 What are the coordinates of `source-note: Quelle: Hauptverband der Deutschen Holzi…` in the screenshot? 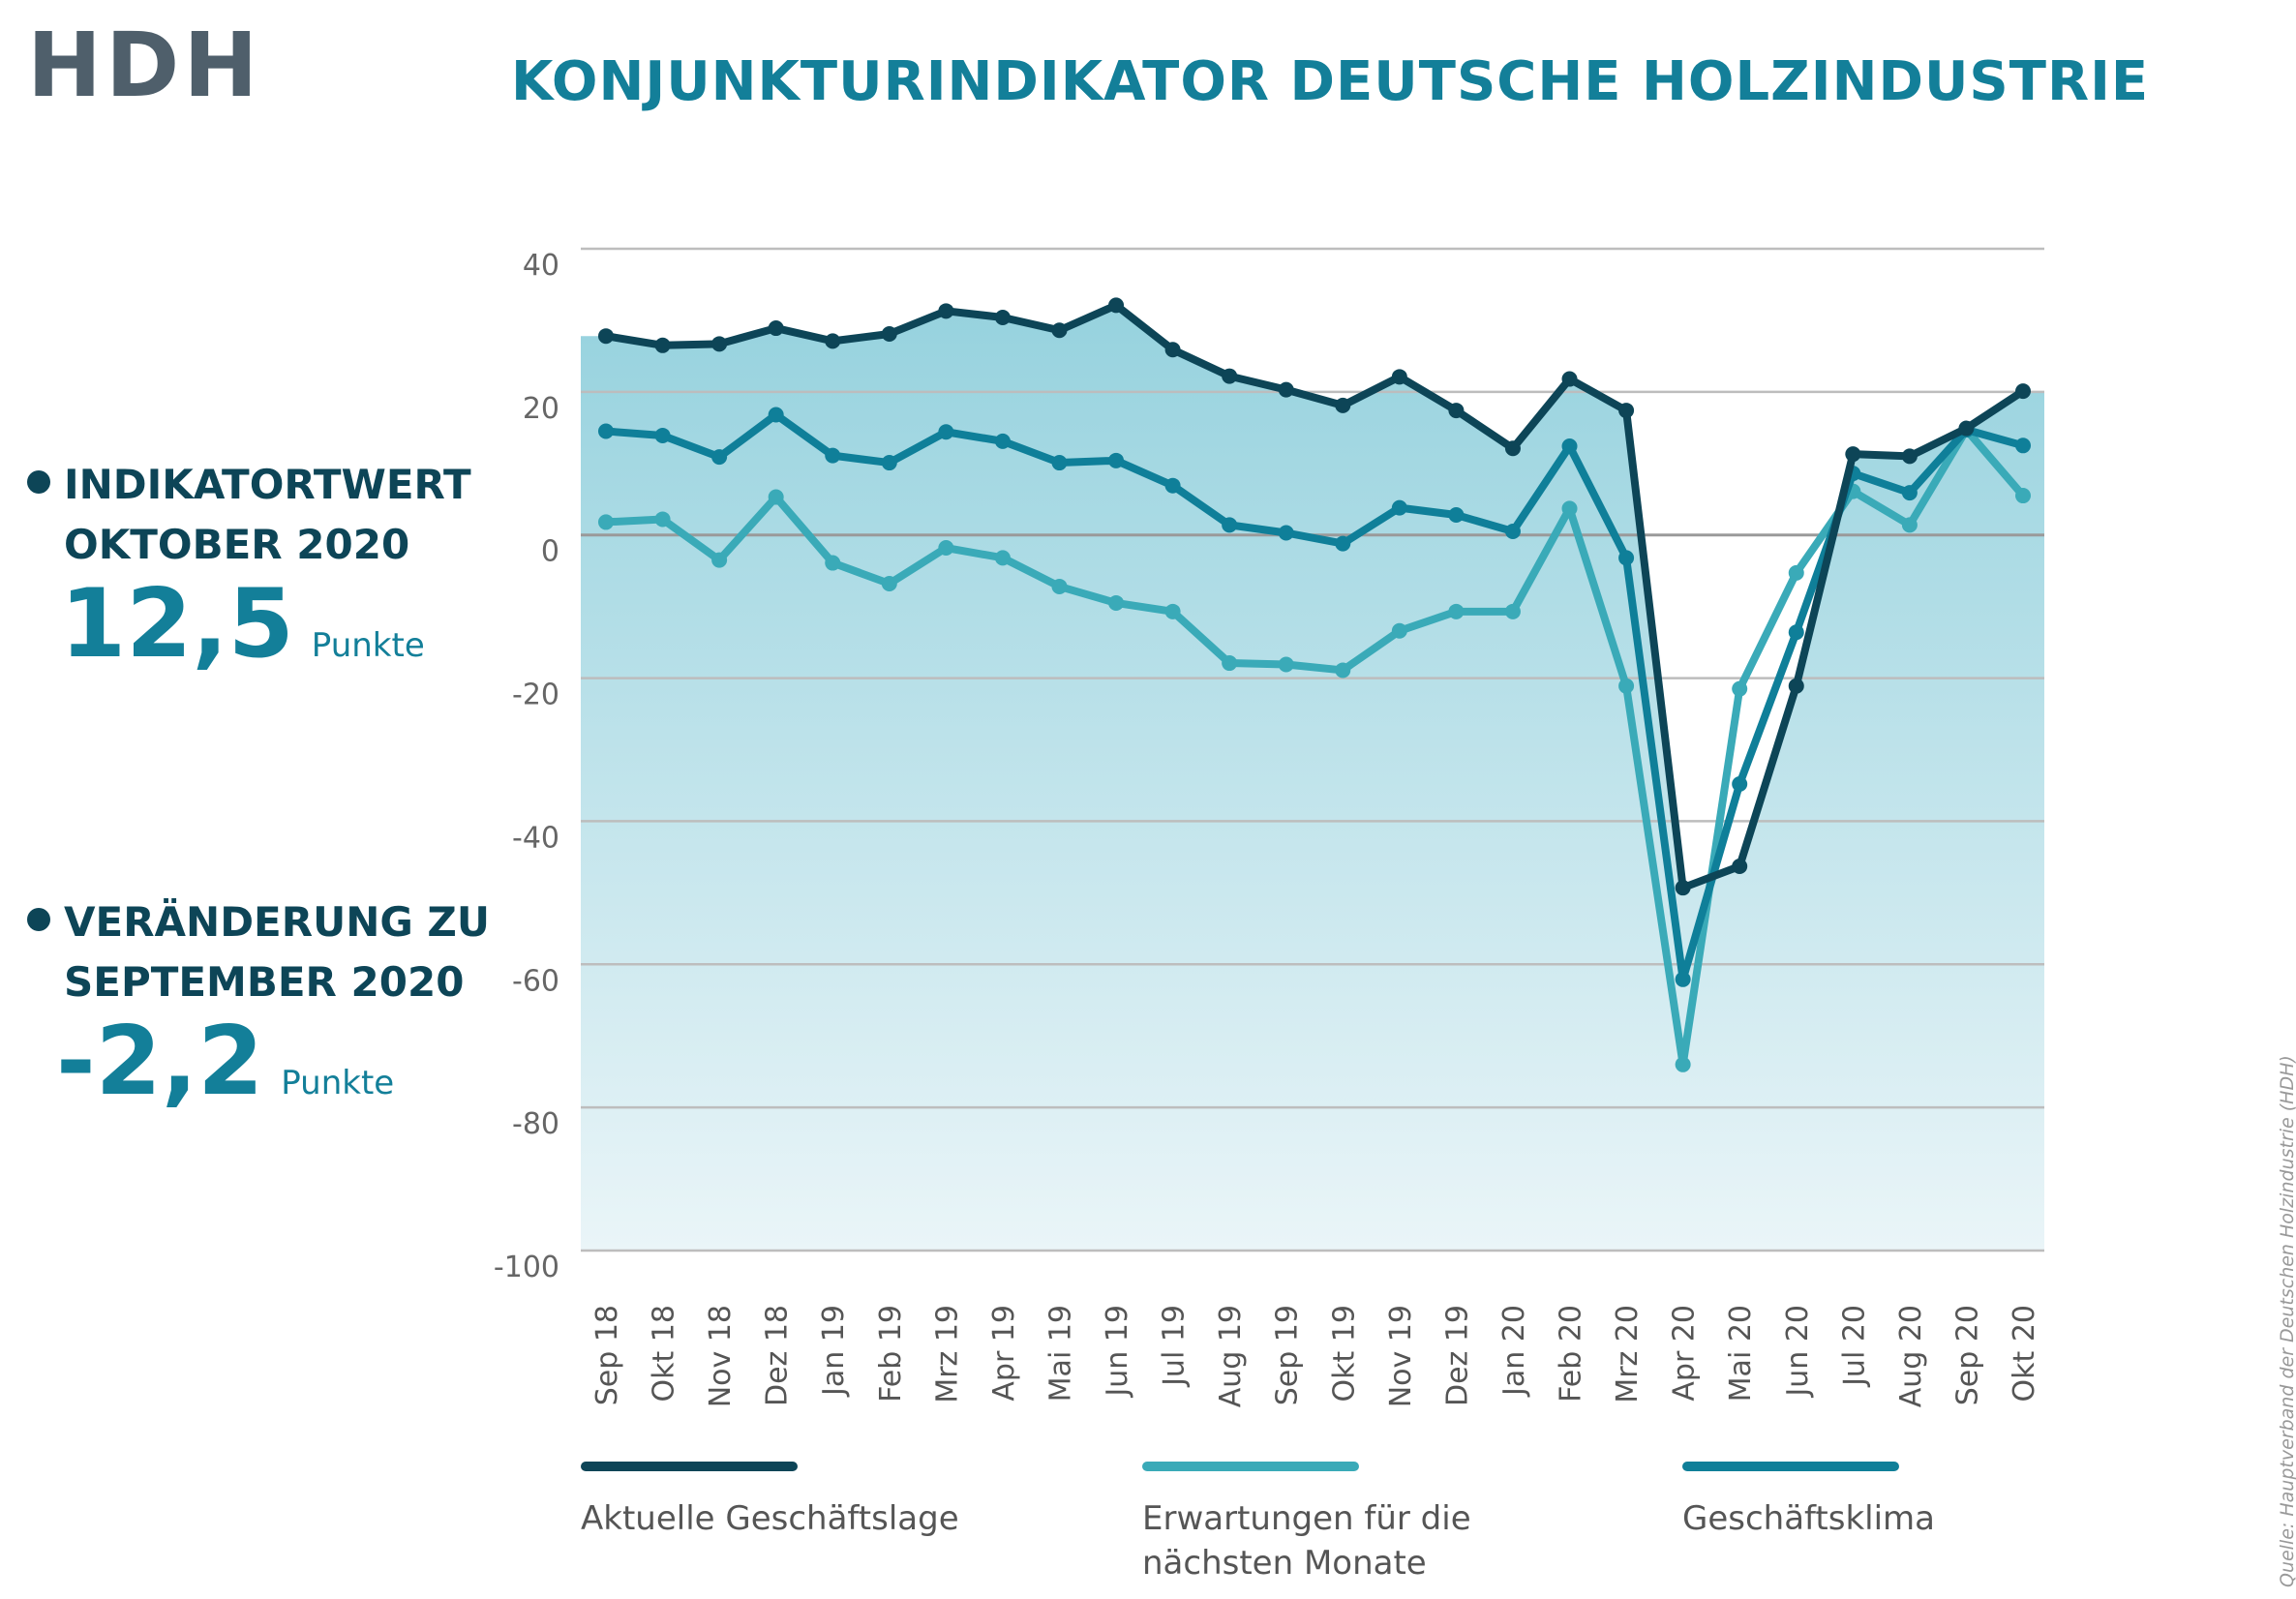 It's located at (2286, 1321).